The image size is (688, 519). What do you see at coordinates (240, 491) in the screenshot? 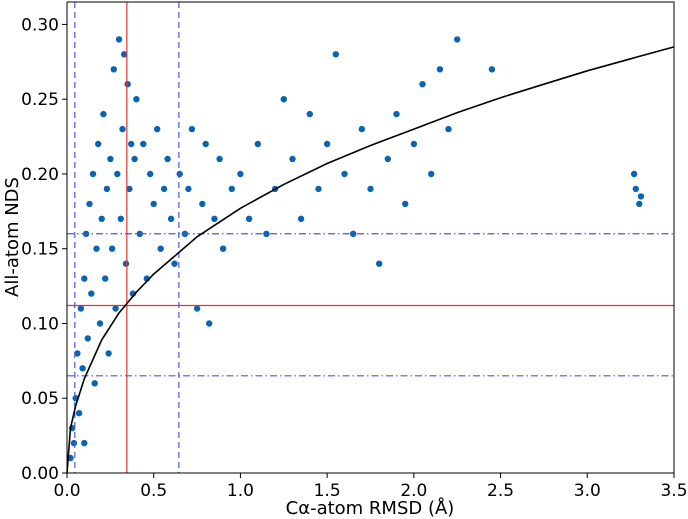
I see `x-tick-label: 1.0` at bounding box center [240, 491].